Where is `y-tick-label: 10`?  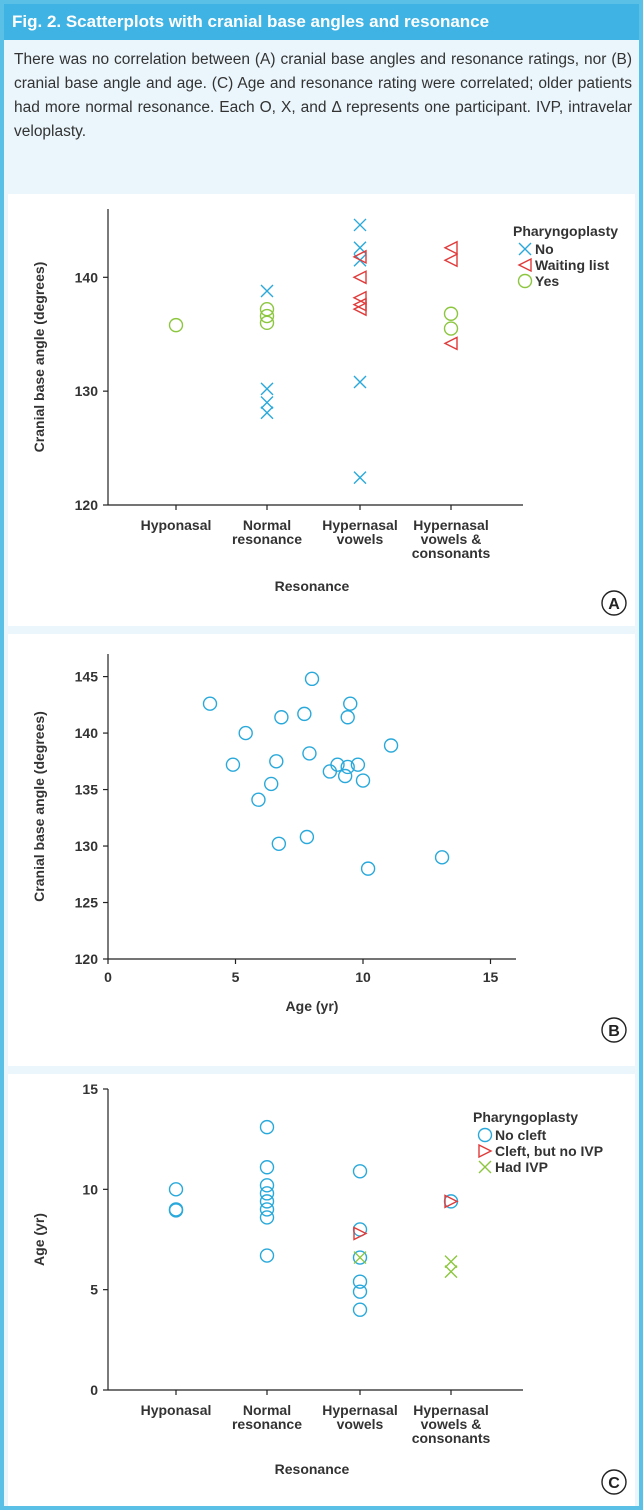
y-tick-label: 10 is located at coordinates (90, 1189).